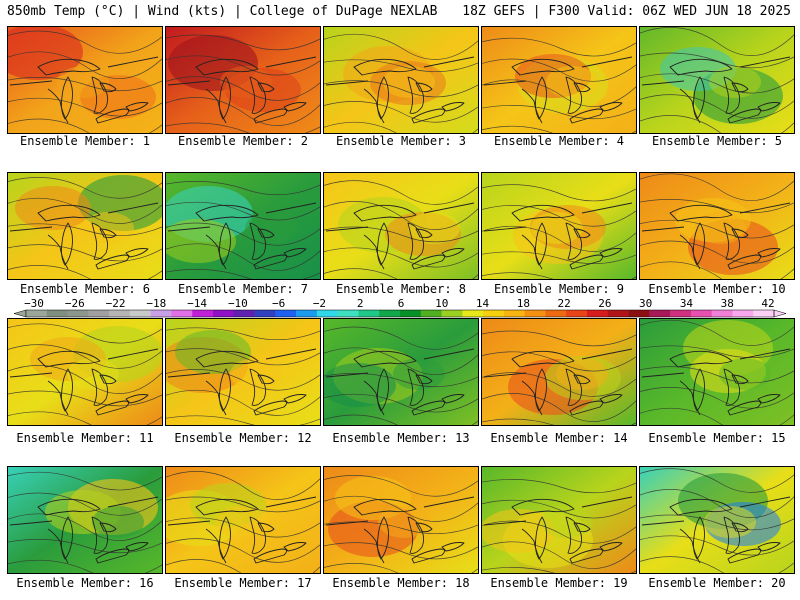  I want to click on colorbar-tick-label: 42, so click(767, 304).